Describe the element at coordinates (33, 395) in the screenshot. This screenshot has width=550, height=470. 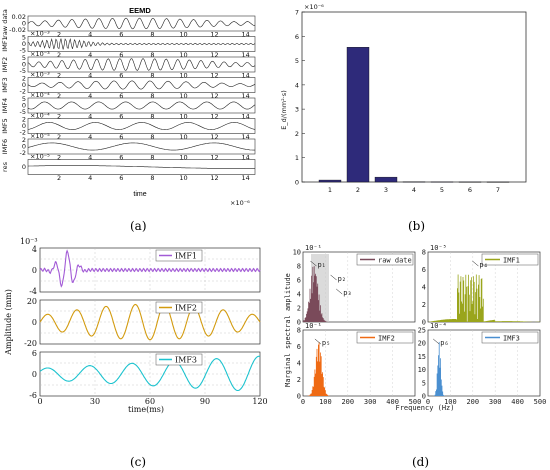
I see `c-y-tick: -6` at that location.